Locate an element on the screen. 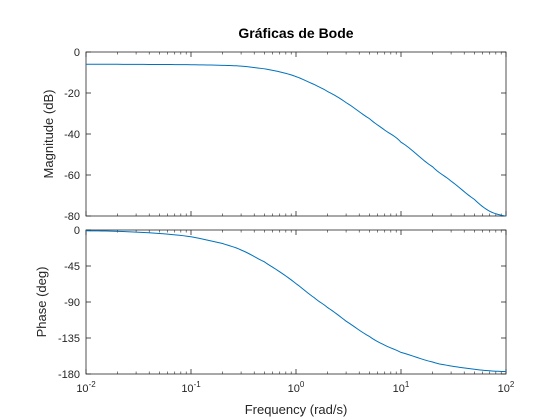 The height and width of the screenshot is (420, 560). x-tick-label: 10⁰ is located at coordinates (296, 387).